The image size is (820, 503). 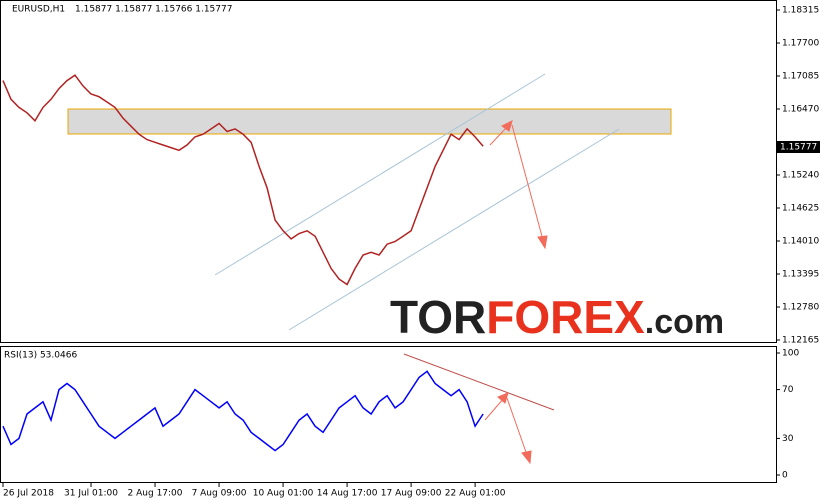 I want to click on y-tick-label: 1.16470, so click(x=800, y=110).